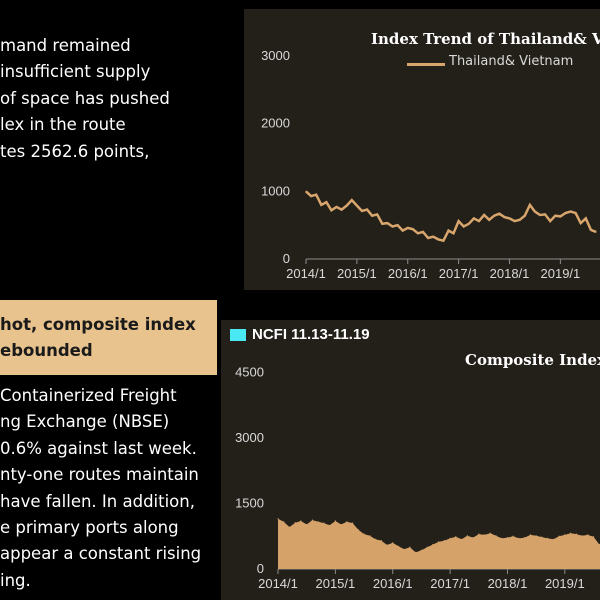  Describe the element at coordinates (63, 125) in the screenshot. I see `paragraph-top-line-4: lex in the route` at that location.